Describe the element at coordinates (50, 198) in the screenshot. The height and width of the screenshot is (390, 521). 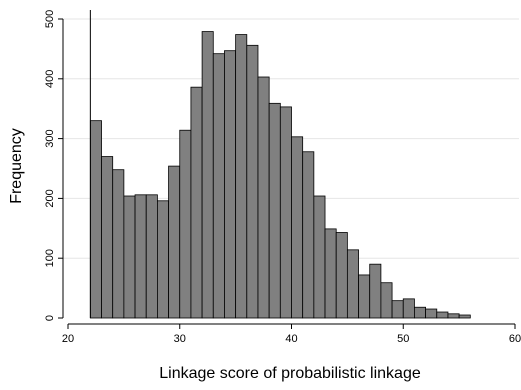
I see `y-tick-label: 200` at that location.